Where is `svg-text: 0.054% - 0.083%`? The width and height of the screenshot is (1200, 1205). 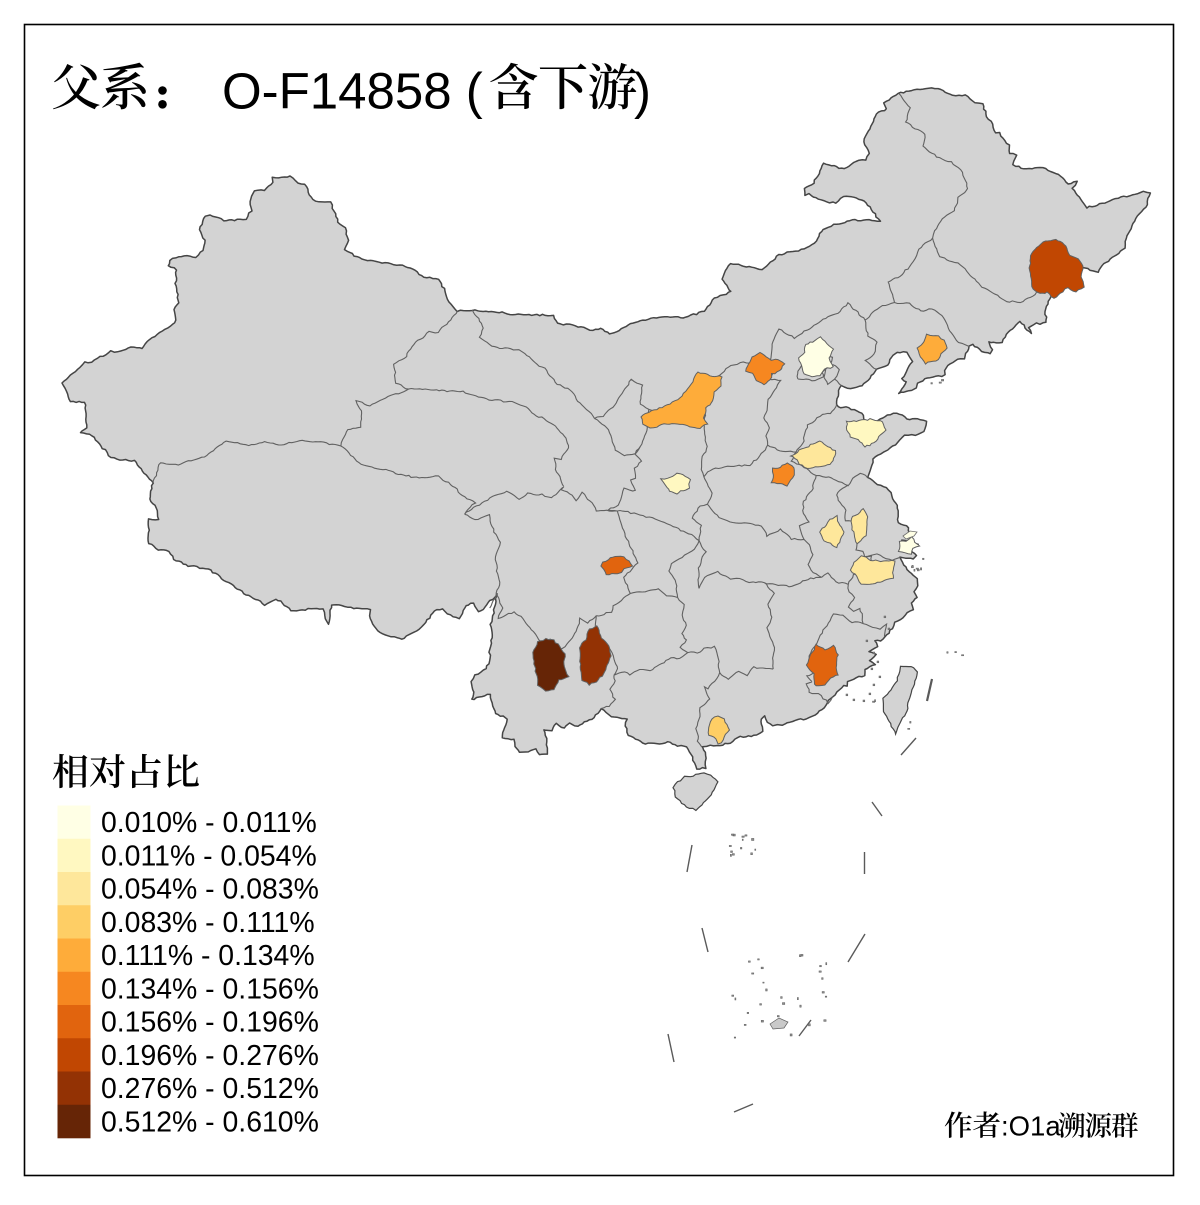
svg-text: 0.054% - 0.083% is located at coordinates (210, 890).